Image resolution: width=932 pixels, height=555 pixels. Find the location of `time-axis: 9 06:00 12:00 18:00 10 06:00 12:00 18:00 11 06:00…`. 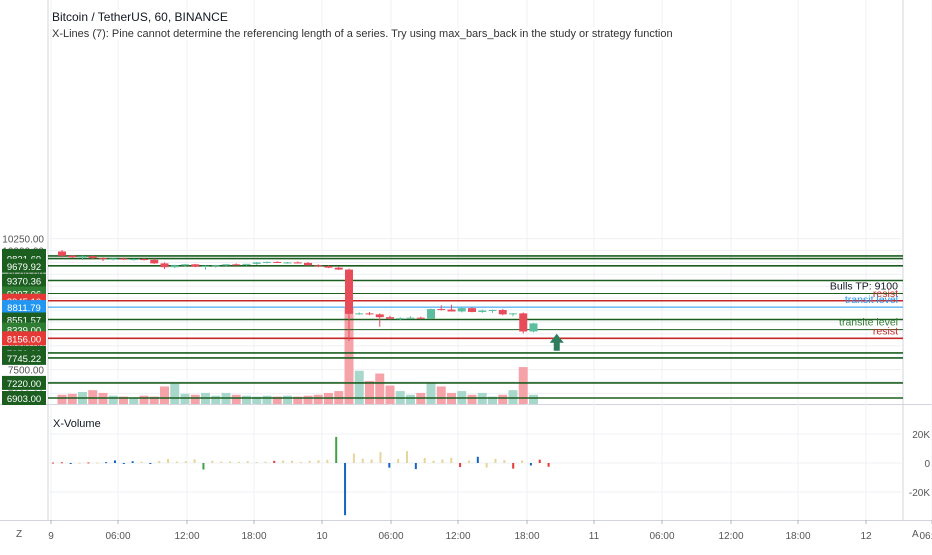

time-axis: 9 06:00 12:00 18:00 10 06:00 12:00 18:00 11 06:00… is located at coordinates (490, 531).